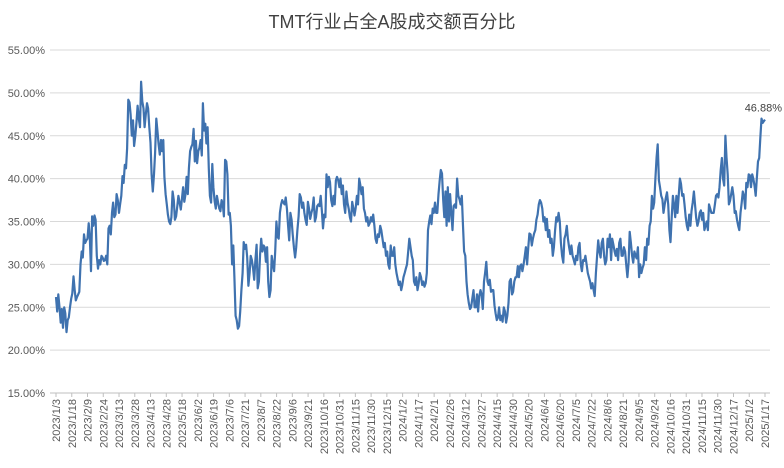 This screenshot has width=784, height=468. I want to click on y-tick-label: 30.00%, so click(27, 265).